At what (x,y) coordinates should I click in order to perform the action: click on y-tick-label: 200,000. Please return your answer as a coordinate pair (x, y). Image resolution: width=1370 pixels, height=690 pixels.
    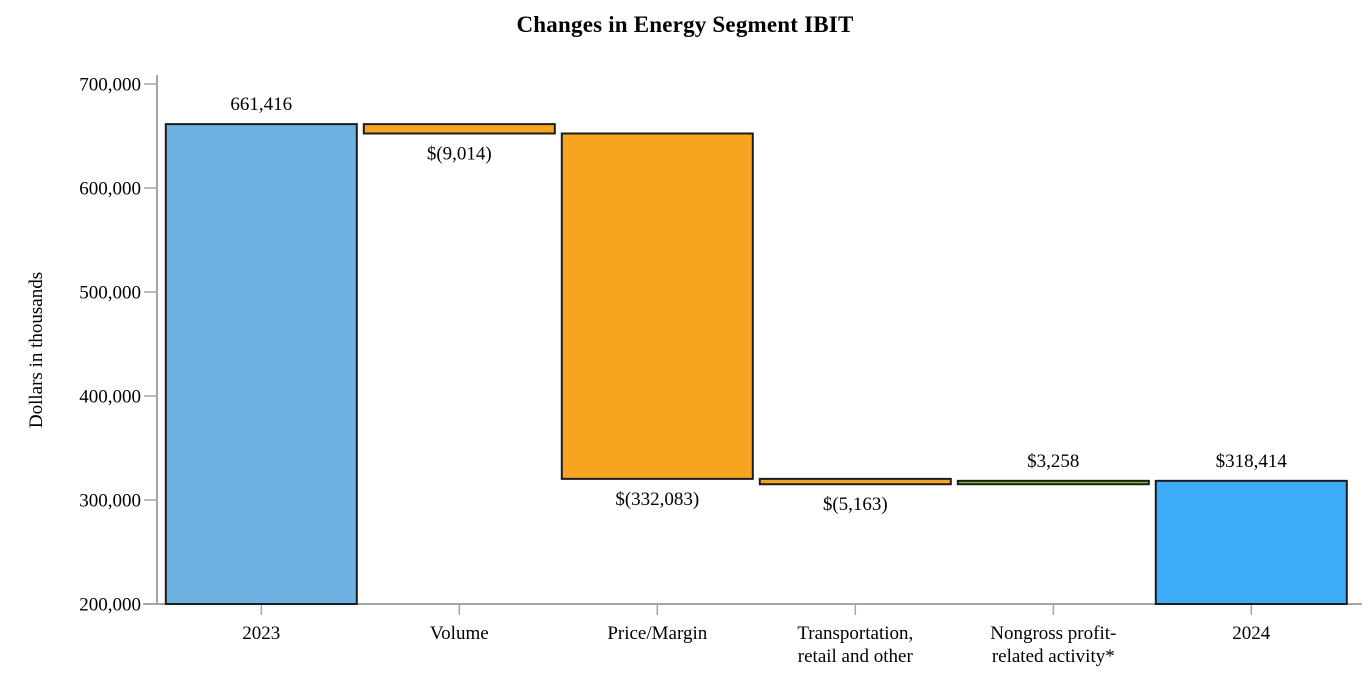
    Looking at the image, I should click on (110, 605).